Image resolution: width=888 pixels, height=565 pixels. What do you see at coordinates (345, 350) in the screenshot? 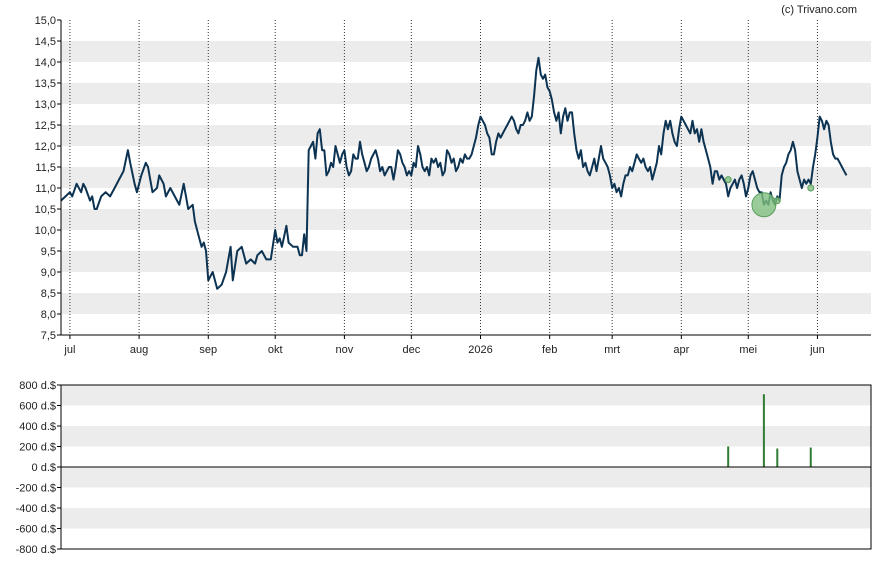
I see `x-tick-label: nov` at bounding box center [345, 350].